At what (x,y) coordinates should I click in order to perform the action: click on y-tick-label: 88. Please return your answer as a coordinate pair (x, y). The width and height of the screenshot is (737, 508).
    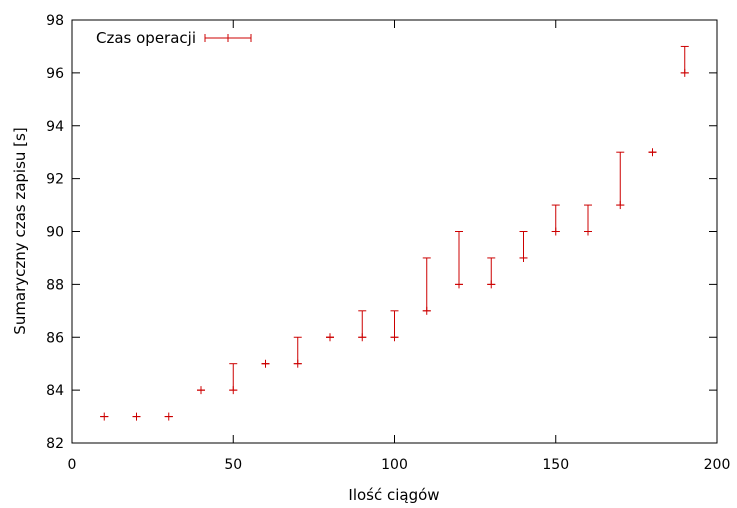
    Looking at the image, I should click on (55, 285).